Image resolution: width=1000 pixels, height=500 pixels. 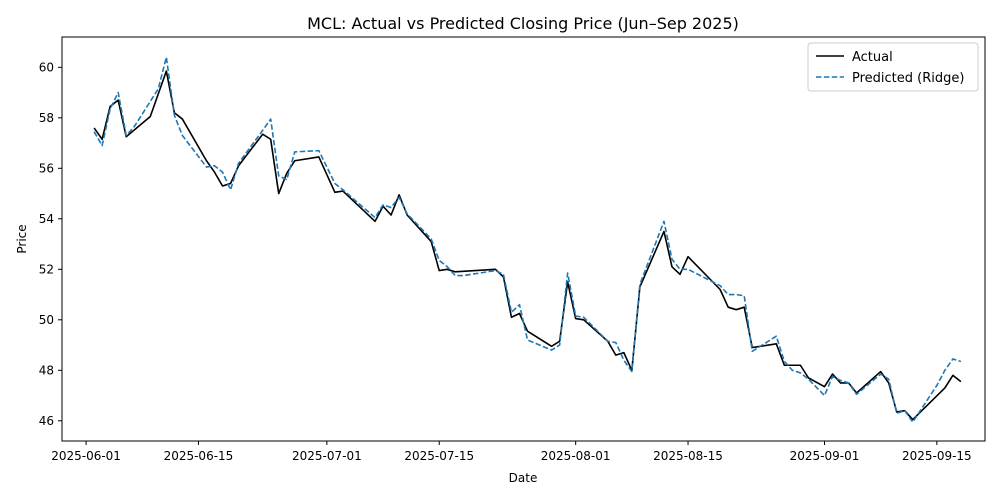 I want to click on x-tick-label: 2025-08-01, so click(x=576, y=456).